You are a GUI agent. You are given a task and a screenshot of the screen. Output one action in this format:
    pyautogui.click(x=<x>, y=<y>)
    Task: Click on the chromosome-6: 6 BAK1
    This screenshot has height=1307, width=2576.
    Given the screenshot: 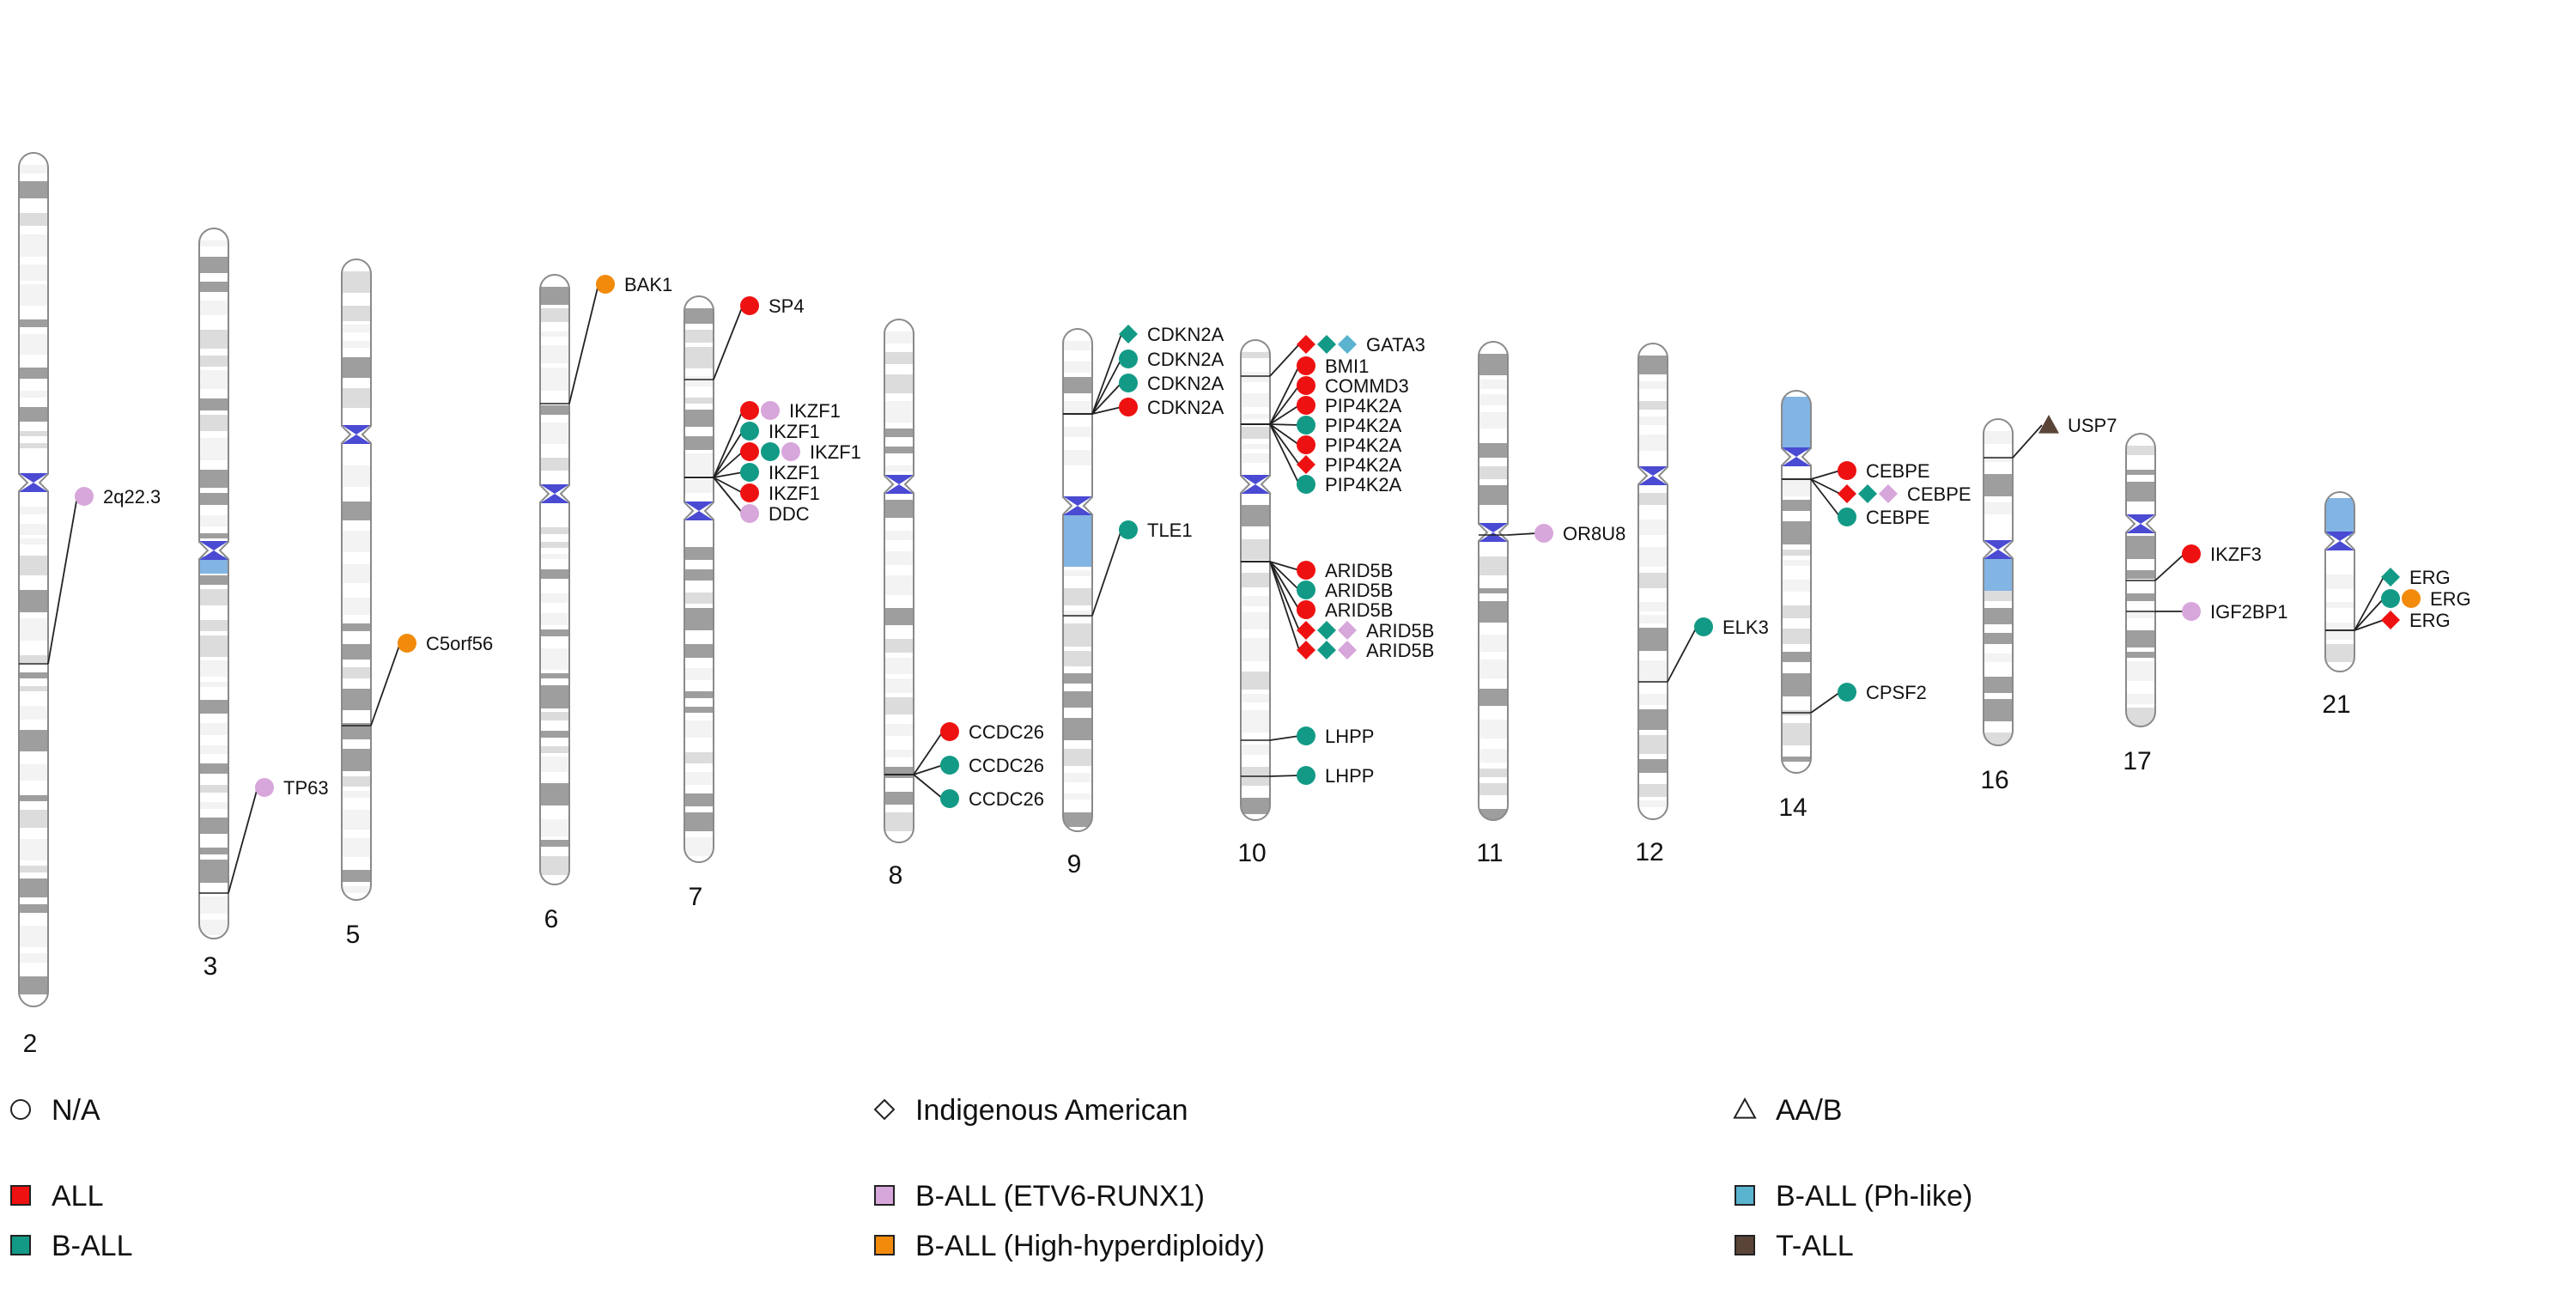 What is the action you would take?
    pyautogui.click(x=605, y=603)
    